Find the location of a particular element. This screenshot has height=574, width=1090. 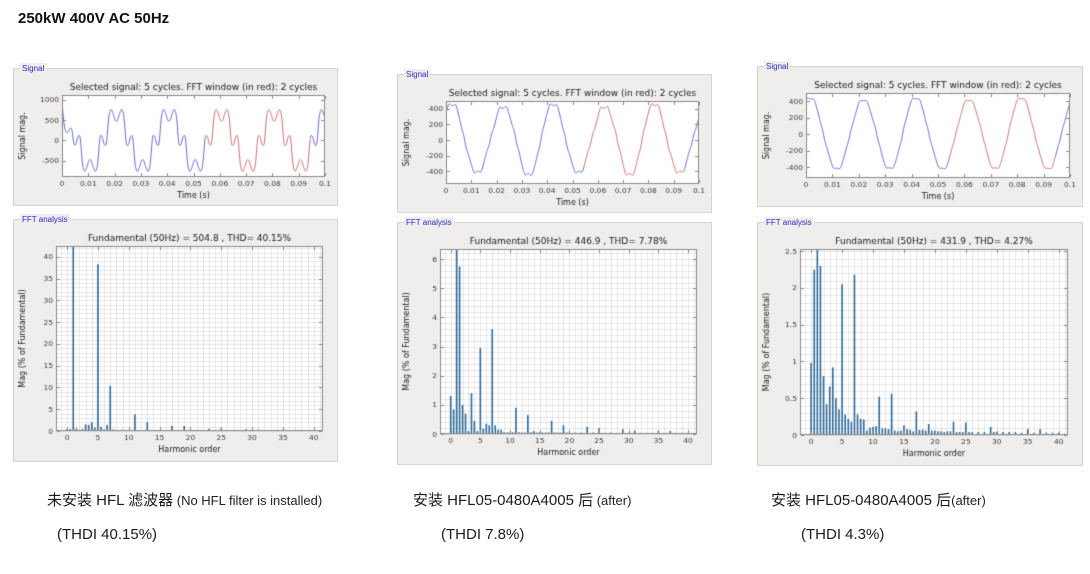

caption-thdi: (THDI 4.3%) is located at coordinates (843, 534).